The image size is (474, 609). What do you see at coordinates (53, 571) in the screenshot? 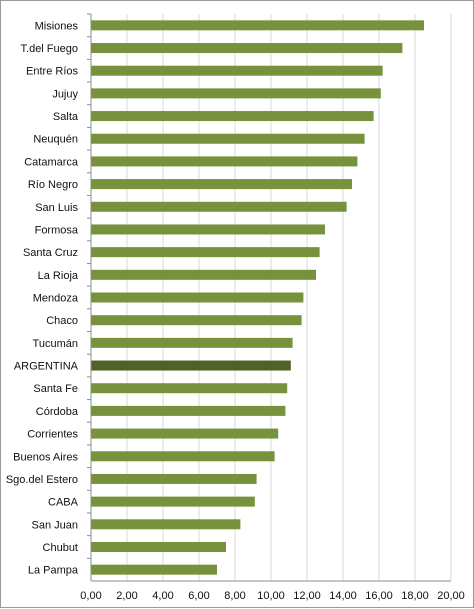
I see `category-label: La Pampa` at bounding box center [53, 571].